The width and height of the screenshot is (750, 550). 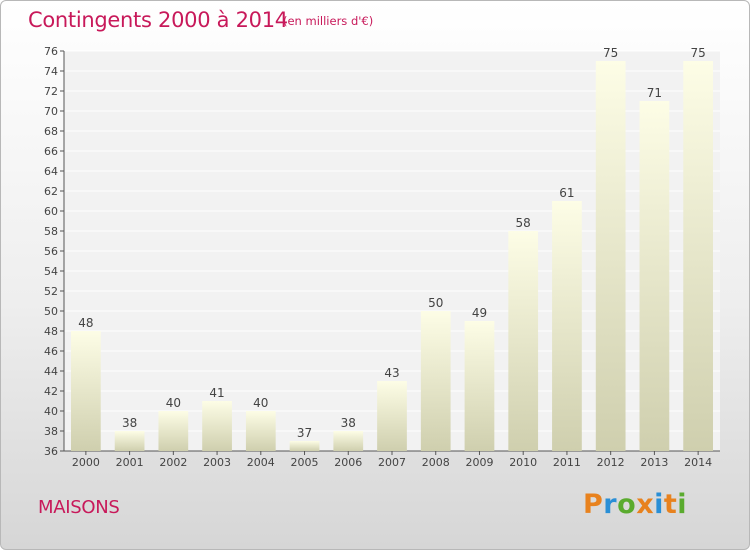 What do you see at coordinates (173, 431) in the screenshot?
I see `bar-2002` at bounding box center [173, 431].